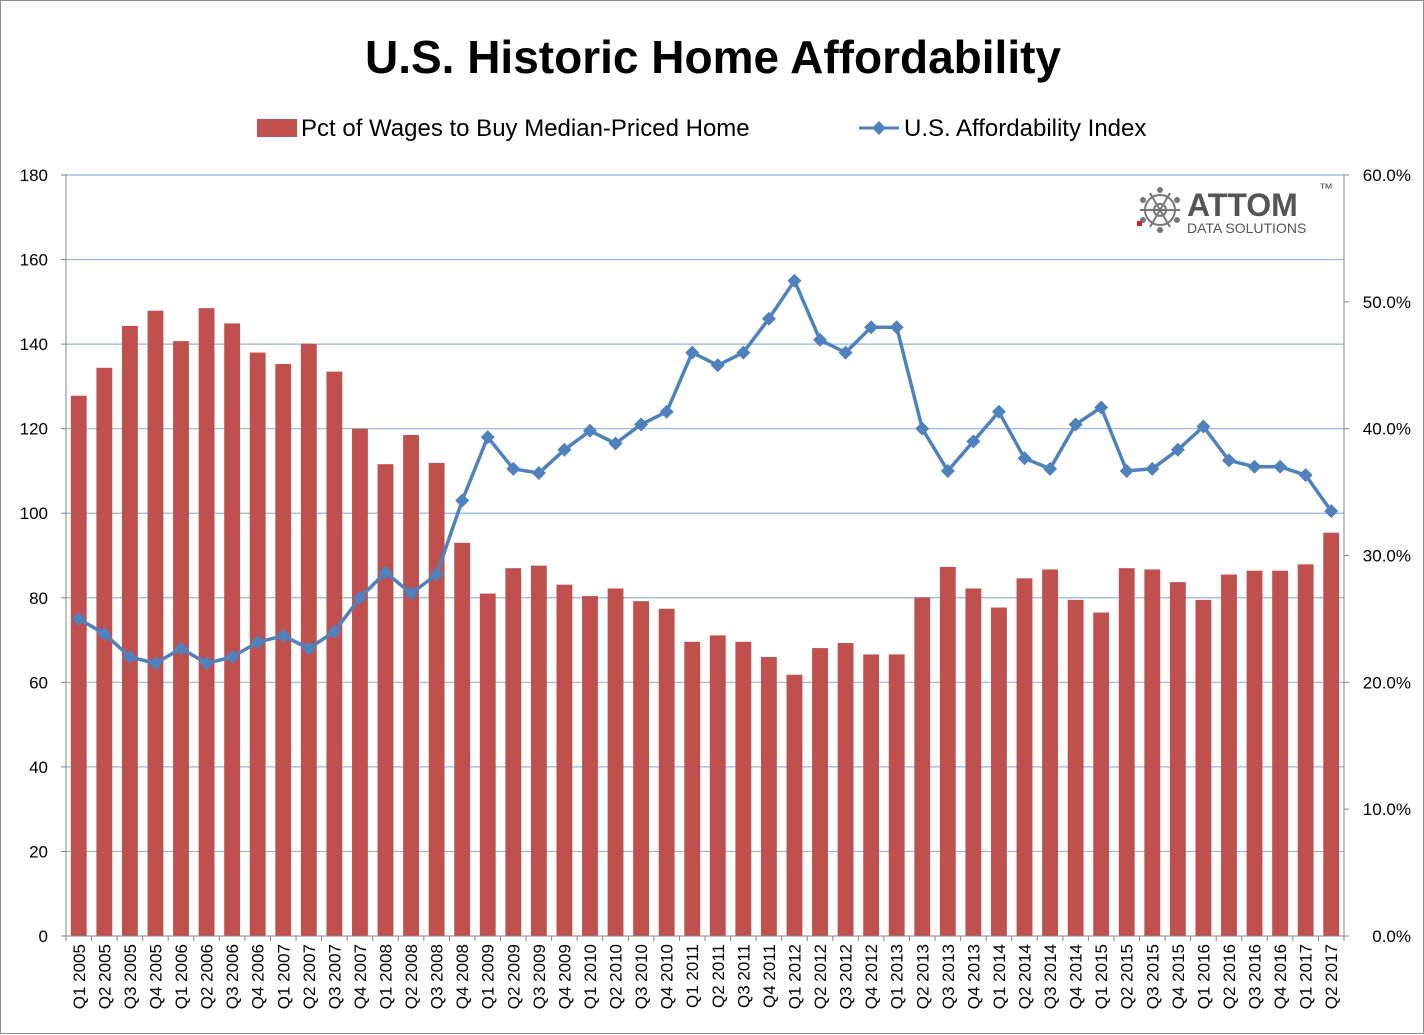 This screenshot has width=1424, height=1035. What do you see at coordinates (283, 976) in the screenshot?
I see `x-tick-label: Q1 2007` at bounding box center [283, 976].